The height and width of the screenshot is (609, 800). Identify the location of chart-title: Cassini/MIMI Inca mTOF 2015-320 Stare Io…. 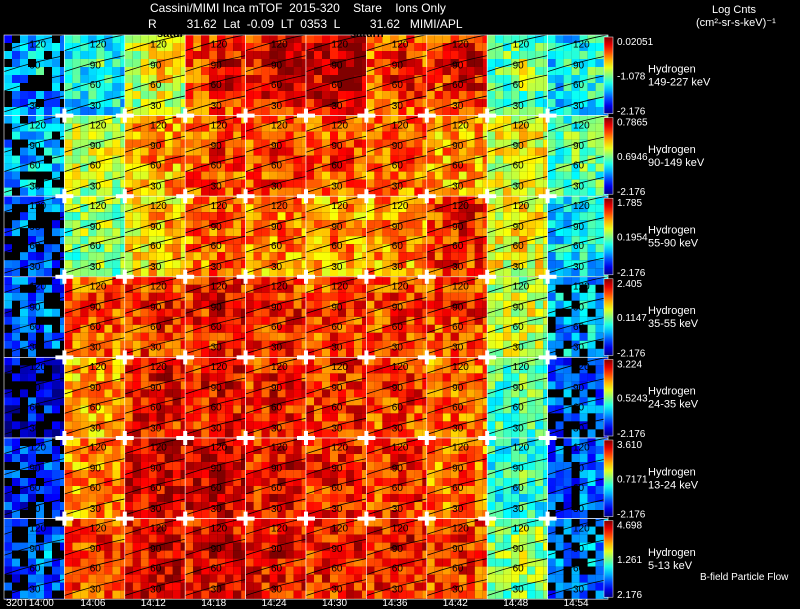
(298, 8).